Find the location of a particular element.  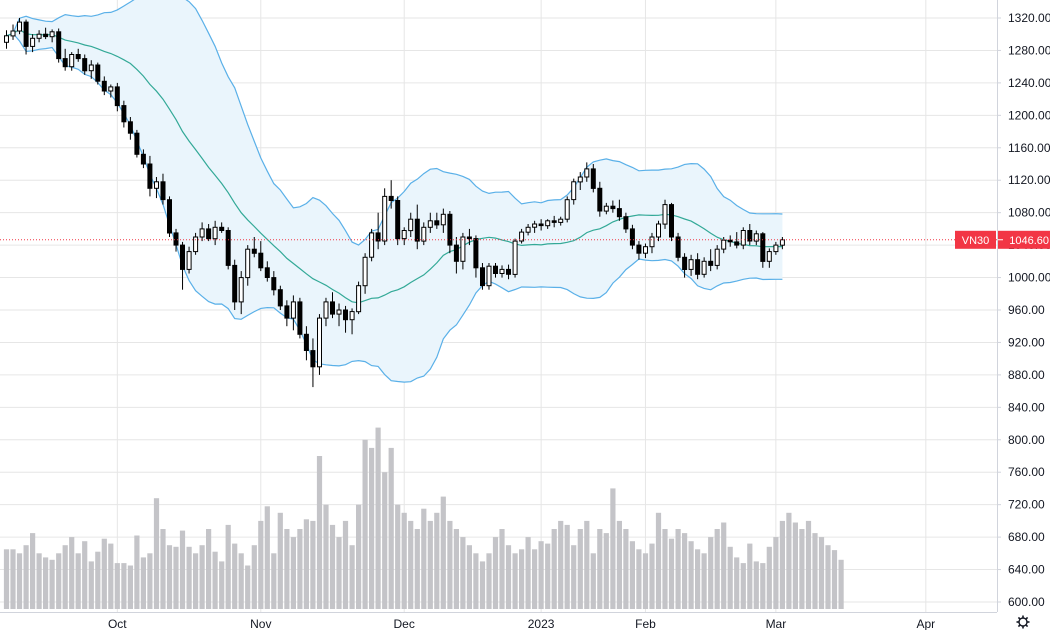

symbol-tag-bg is located at coordinates (975, 239).